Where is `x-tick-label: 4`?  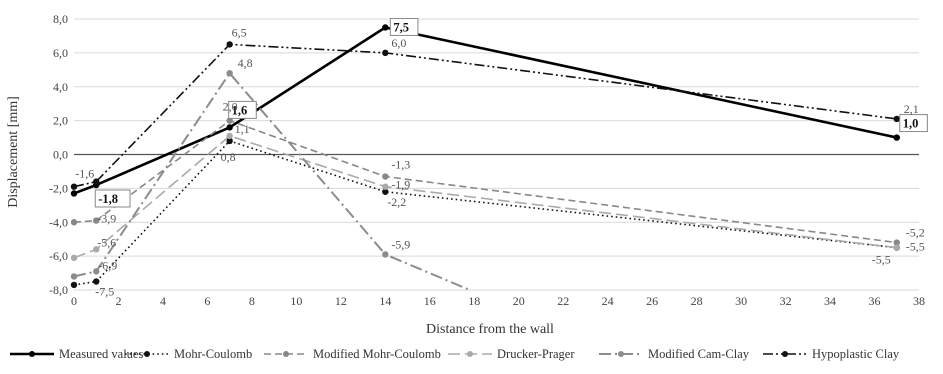
x-tick-label: 4 is located at coordinates (163, 301).